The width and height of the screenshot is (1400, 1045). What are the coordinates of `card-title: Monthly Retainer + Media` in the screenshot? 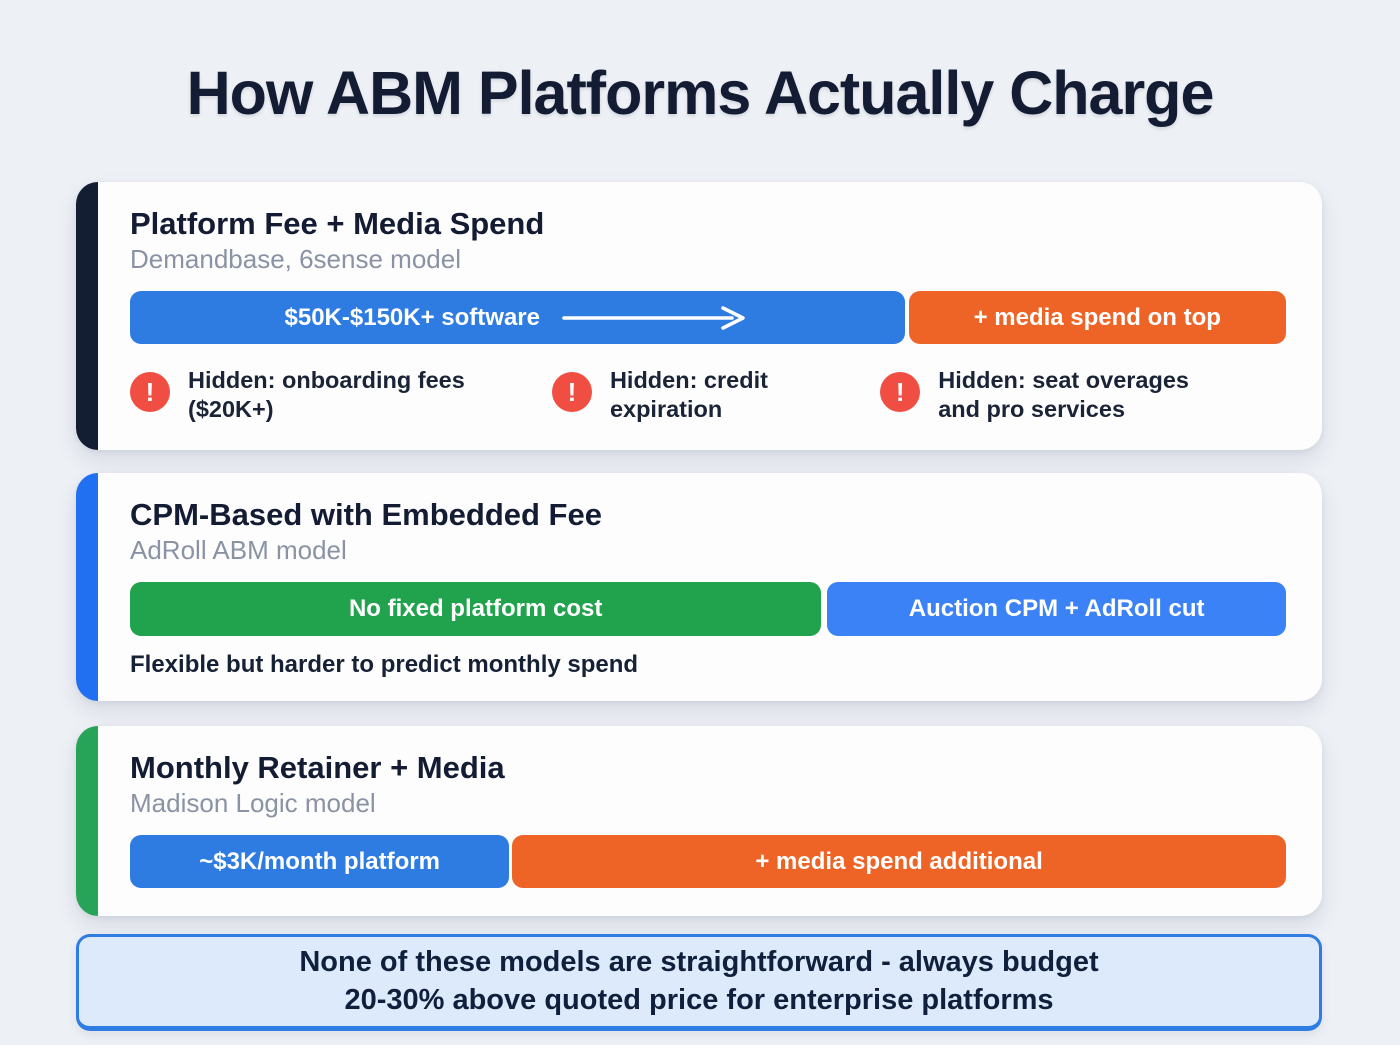 It's located at (317, 767).